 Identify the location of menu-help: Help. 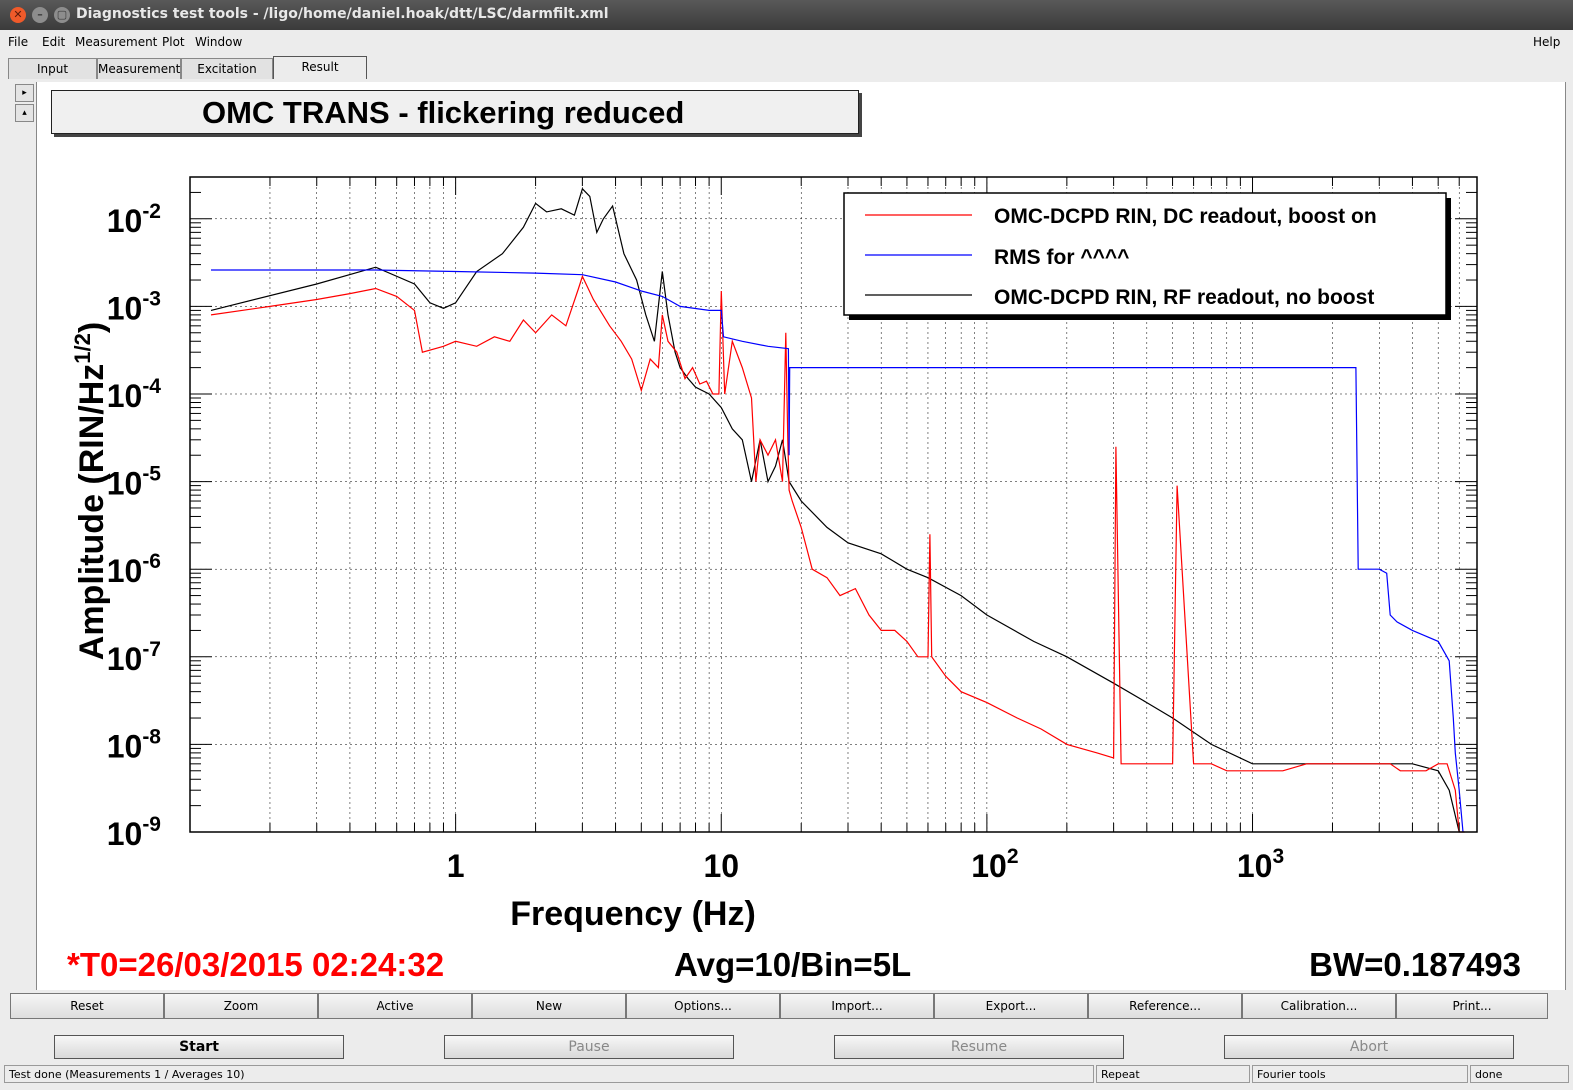
(1547, 42).